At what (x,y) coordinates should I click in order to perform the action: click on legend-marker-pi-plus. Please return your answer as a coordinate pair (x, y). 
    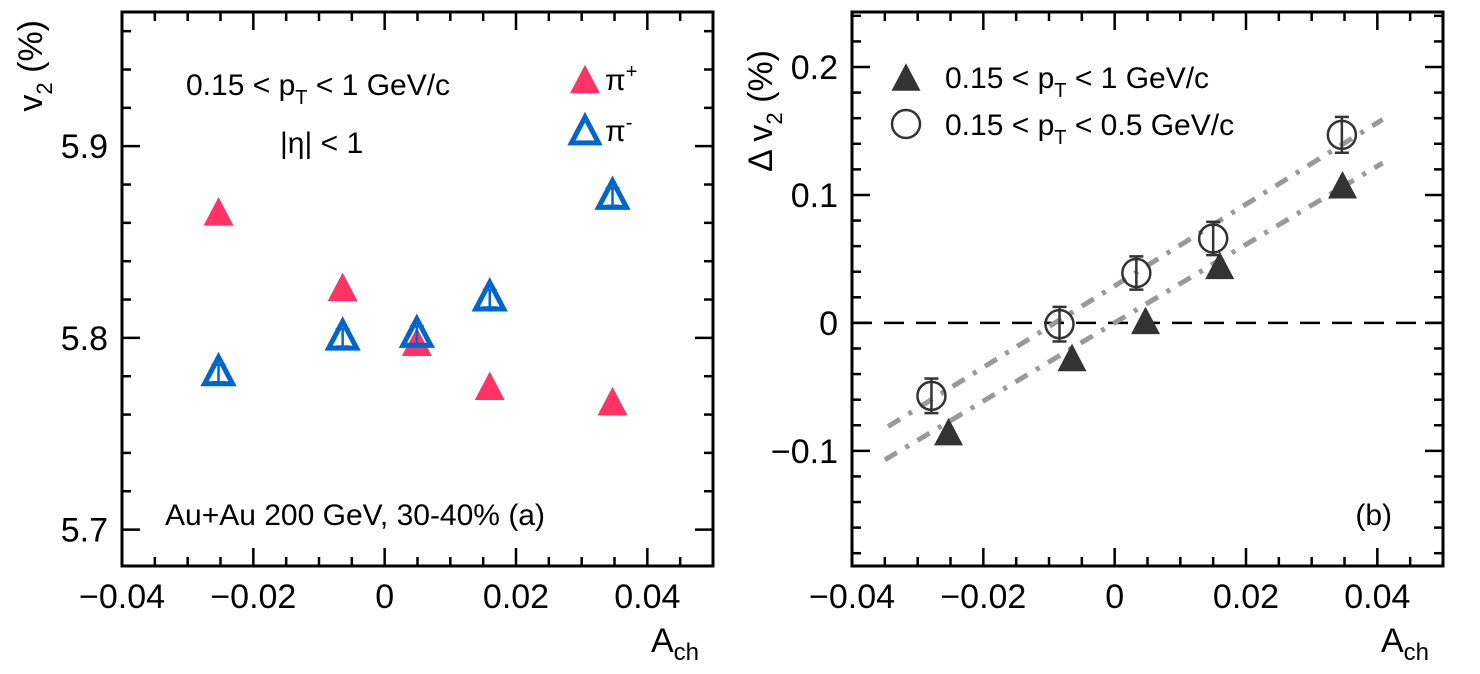
    Looking at the image, I should click on (585, 79).